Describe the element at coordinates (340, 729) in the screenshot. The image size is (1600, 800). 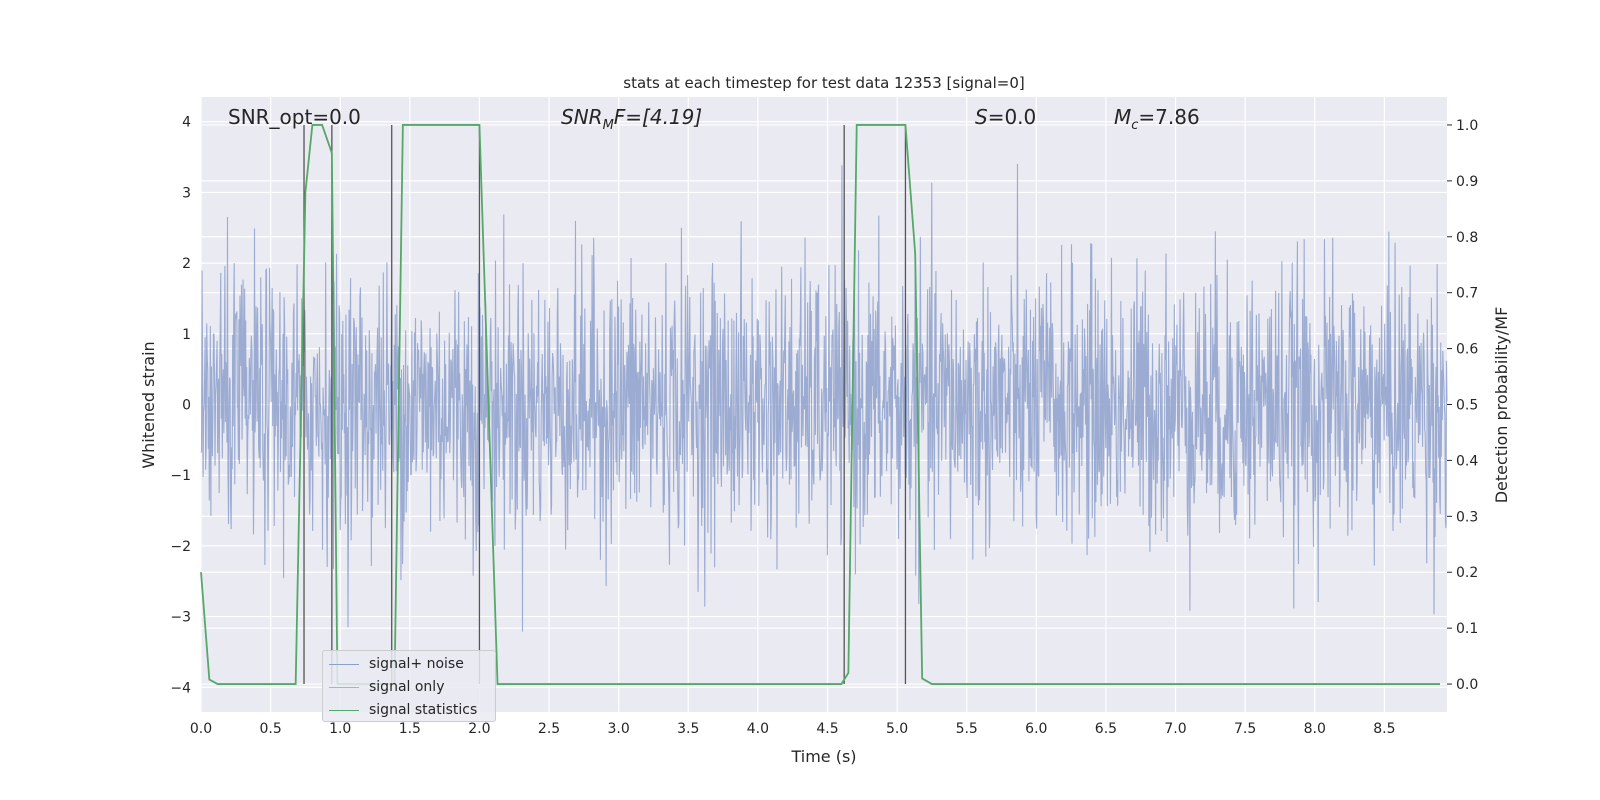
I see `x-tick-label: 1.0` at that location.